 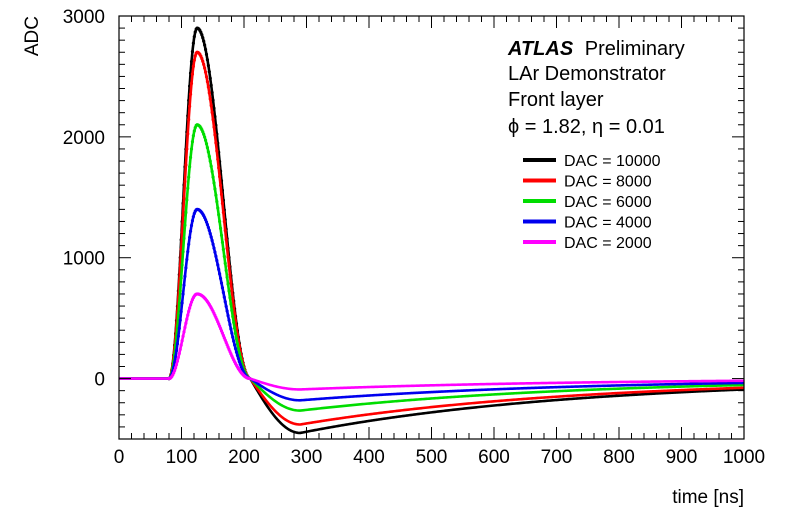 I want to click on legend-label: DAC = 10000, so click(x=612, y=161).